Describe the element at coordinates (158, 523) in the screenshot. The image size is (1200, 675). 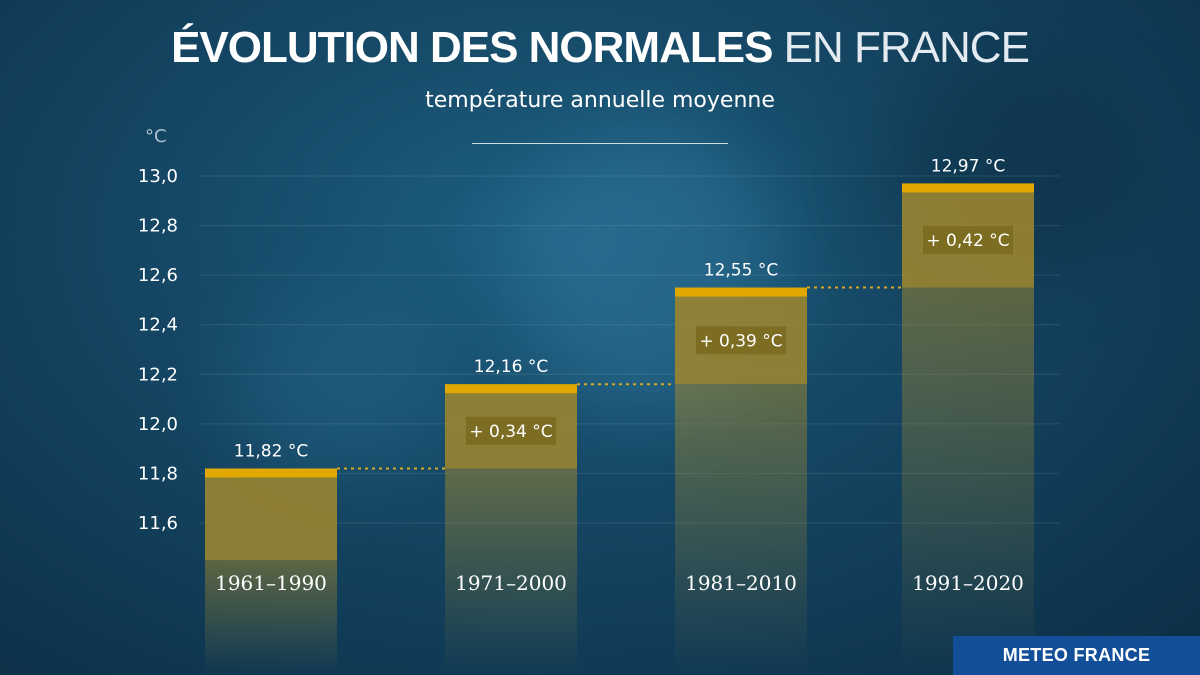
I see `y-tick-label: 11,6` at that location.